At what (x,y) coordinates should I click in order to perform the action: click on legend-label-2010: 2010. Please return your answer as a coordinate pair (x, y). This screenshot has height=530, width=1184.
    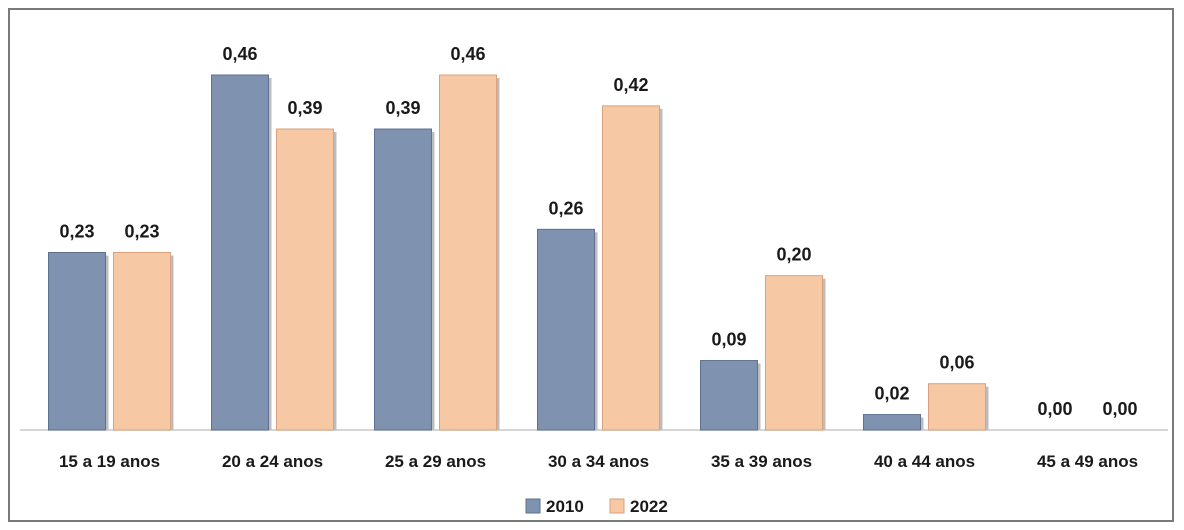
    Looking at the image, I should click on (565, 506).